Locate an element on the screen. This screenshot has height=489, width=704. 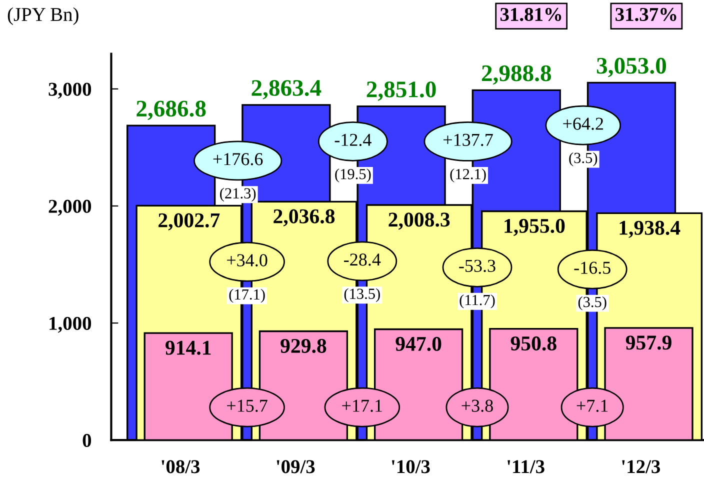
annotation: (17.1) is located at coordinates (247, 295).